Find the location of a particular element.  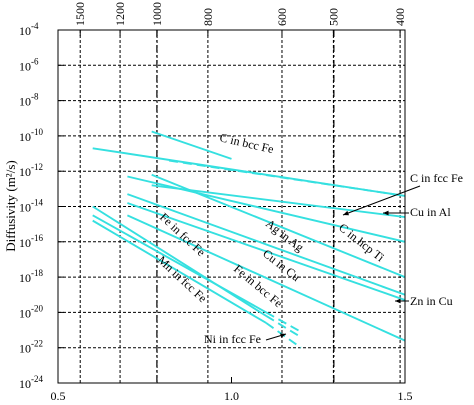

x-tick-label: 0.5 is located at coordinates (58, 396).